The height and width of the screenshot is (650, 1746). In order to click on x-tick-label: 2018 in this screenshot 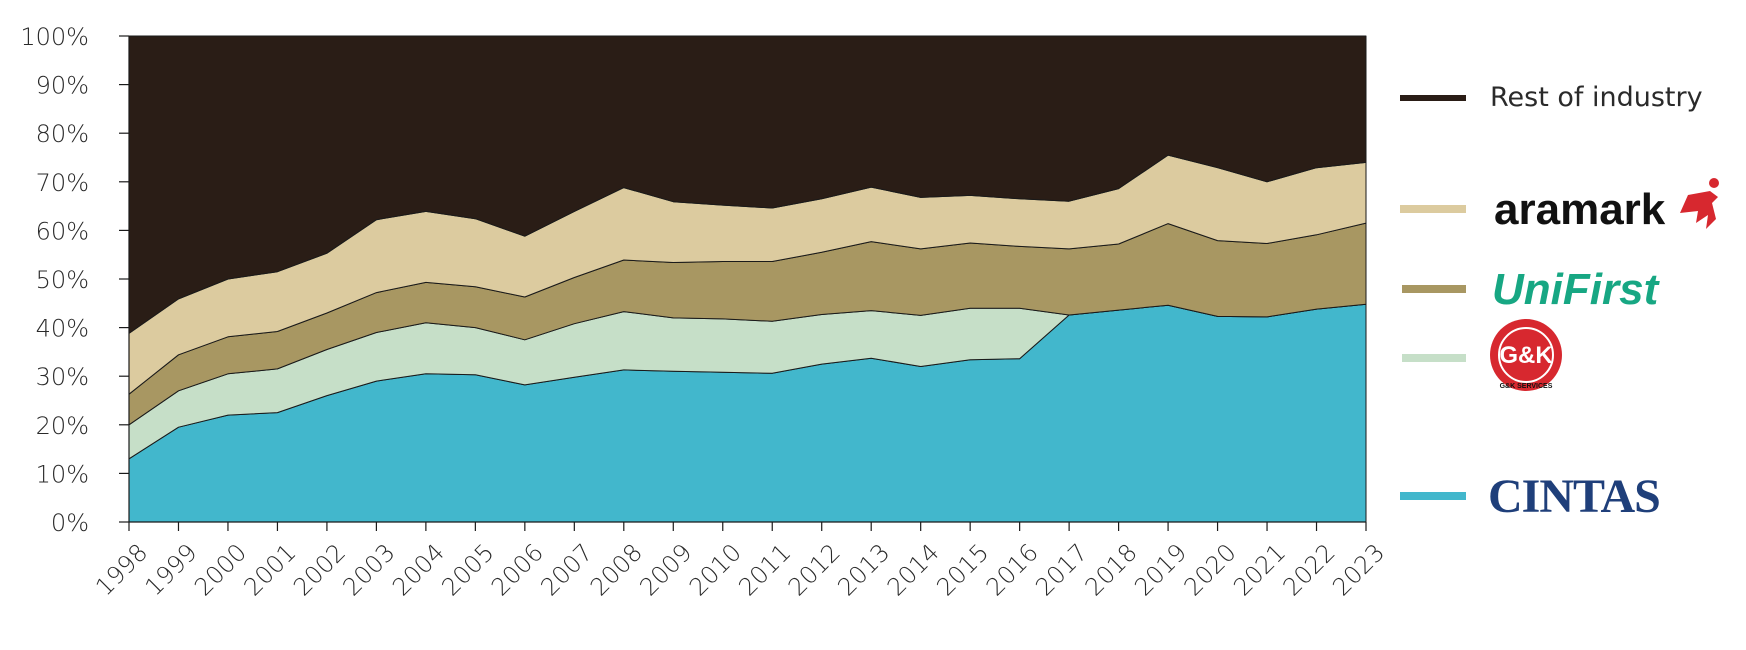, I will do `click(1111, 569)`.